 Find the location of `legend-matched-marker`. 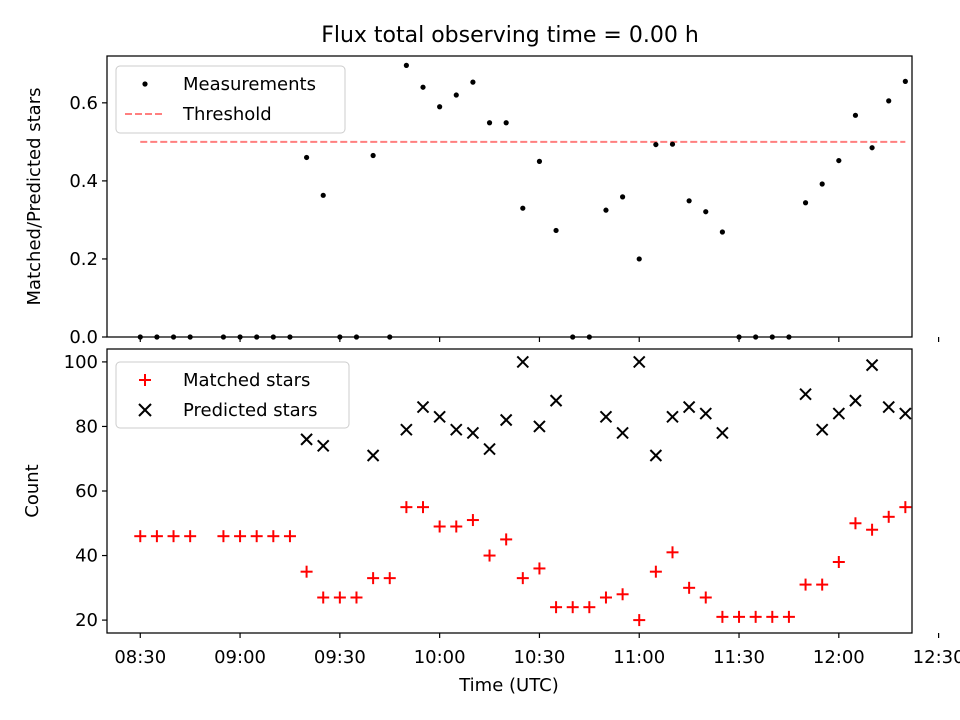

legend-matched-marker is located at coordinates (145, 380).